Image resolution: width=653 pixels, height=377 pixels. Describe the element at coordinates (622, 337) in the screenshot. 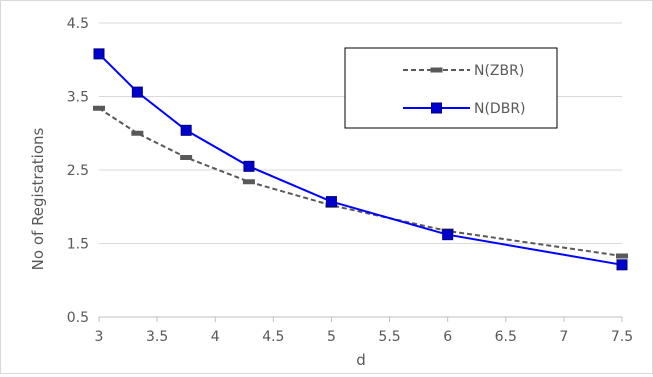

I see `x-tick-label-9: 7.5` at that location.